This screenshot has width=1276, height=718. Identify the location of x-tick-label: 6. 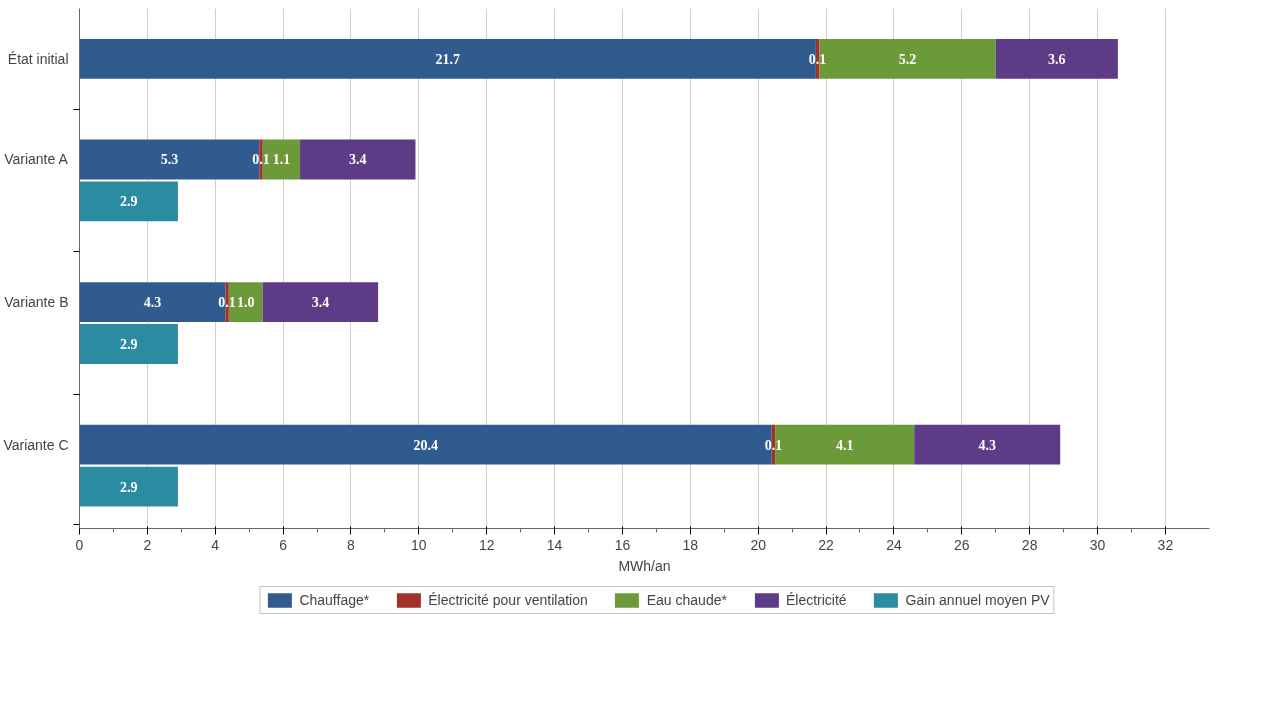
(283, 544).